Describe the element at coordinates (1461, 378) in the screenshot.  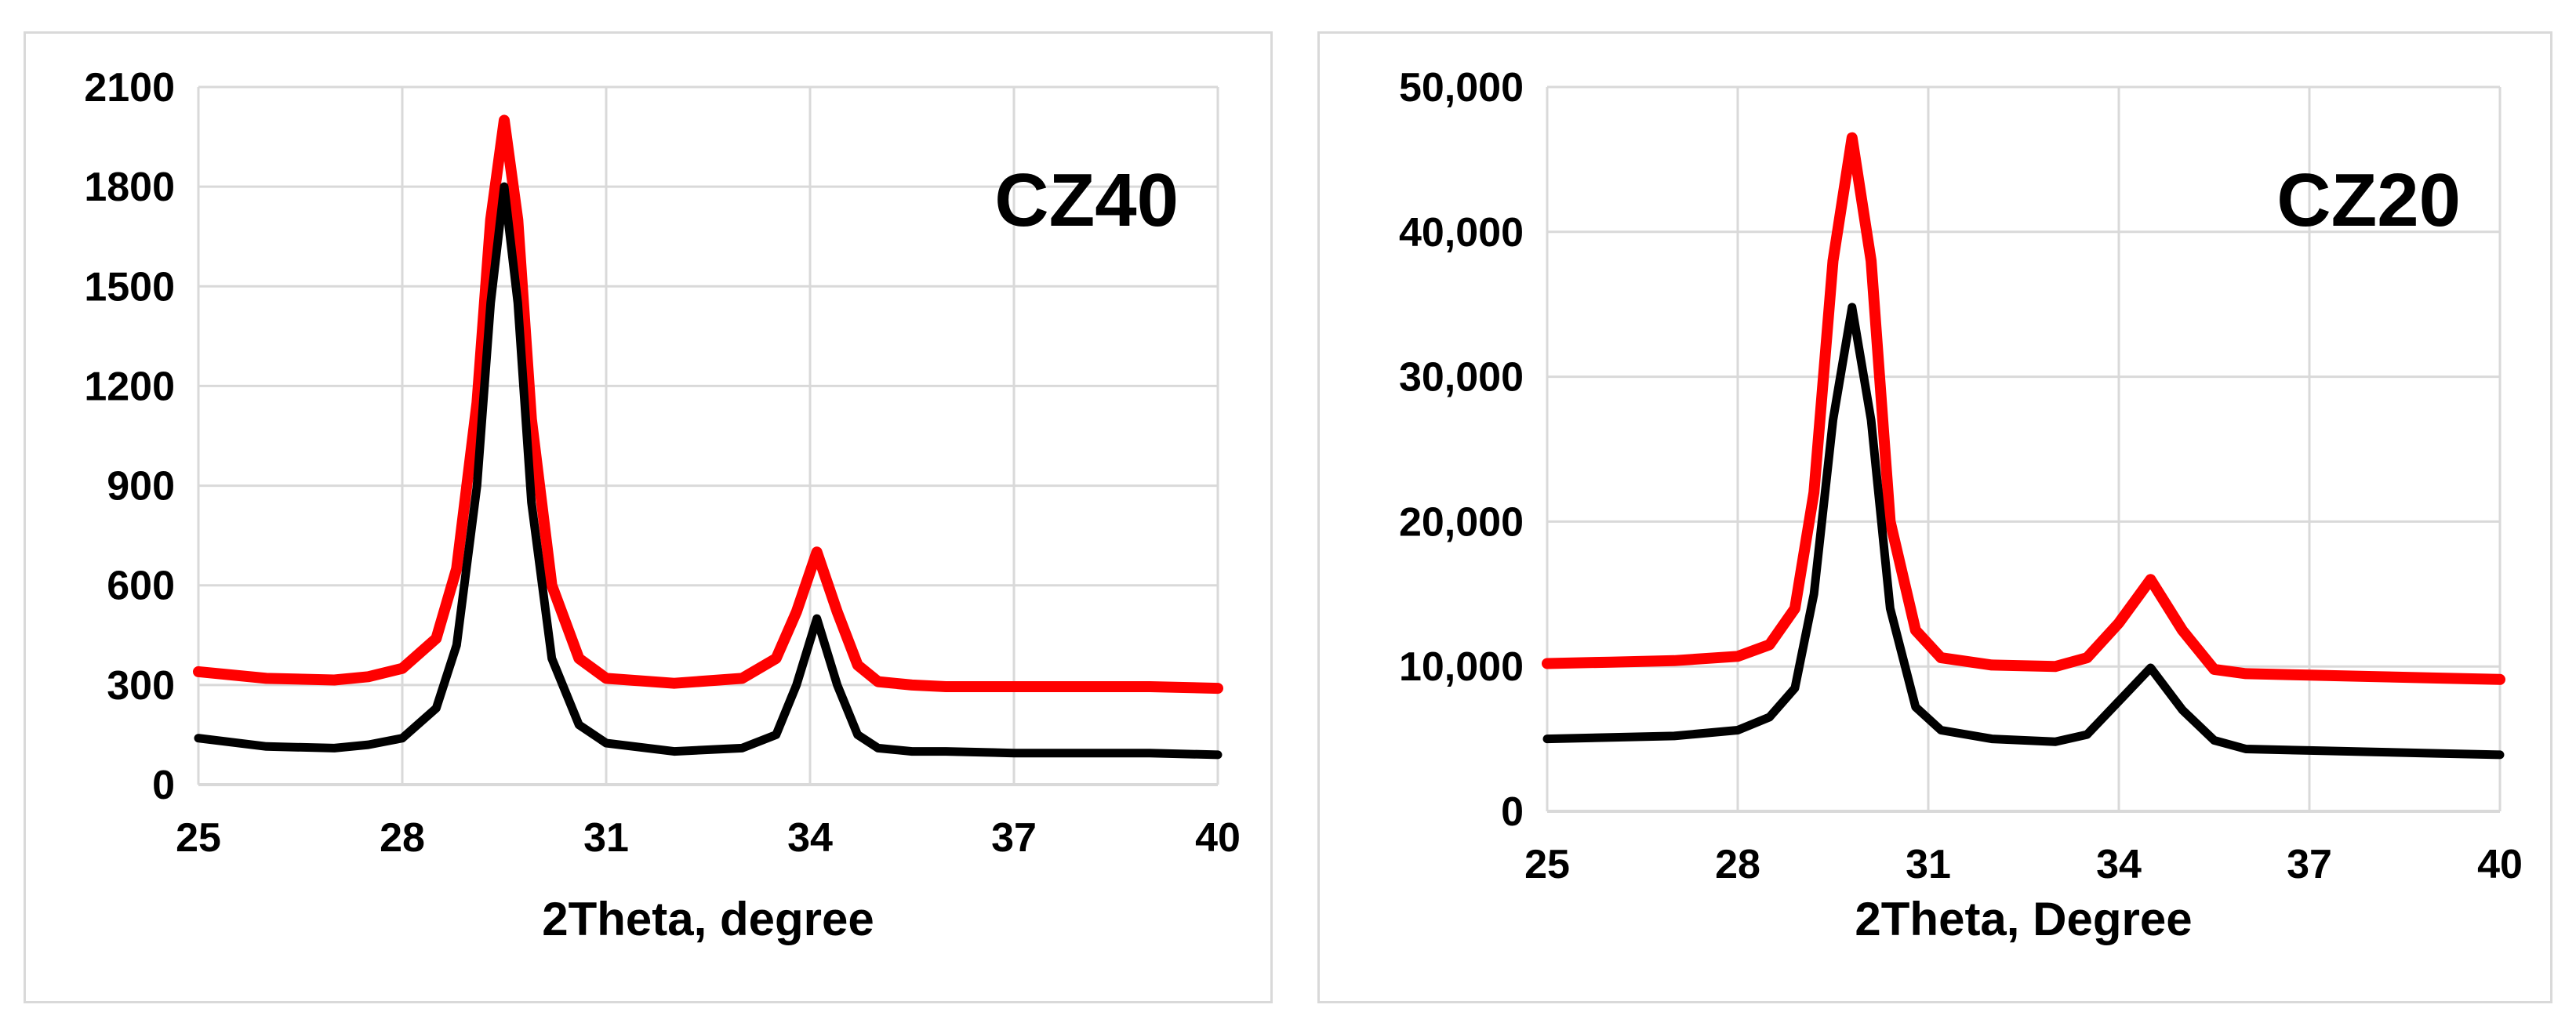
I see `cz20-y-tick-label: 30,000` at that location.